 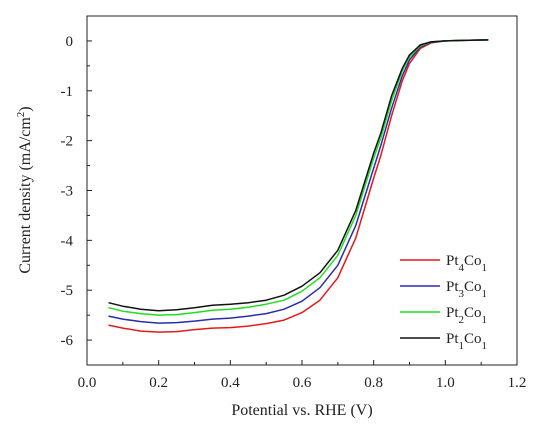 I want to click on x-tick-label: 0.6, so click(x=302, y=383).